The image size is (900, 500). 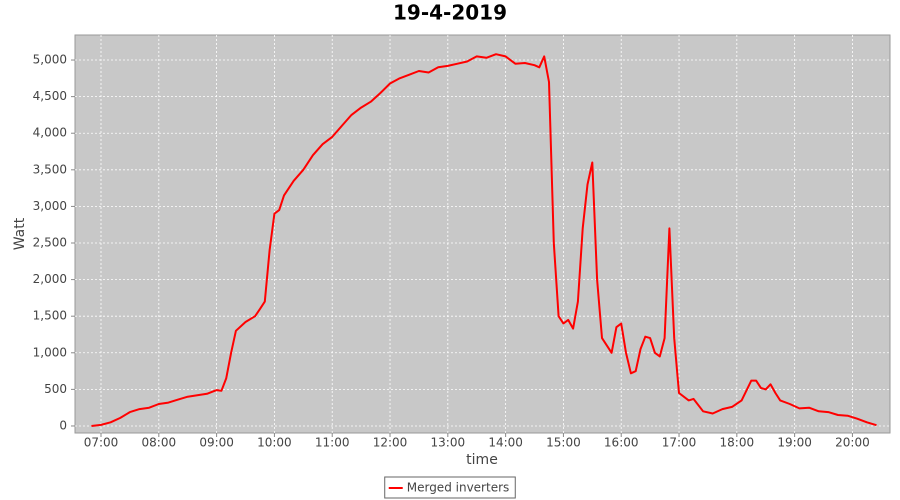 I want to click on y-tick-label: 5,000, so click(x=50, y=60).